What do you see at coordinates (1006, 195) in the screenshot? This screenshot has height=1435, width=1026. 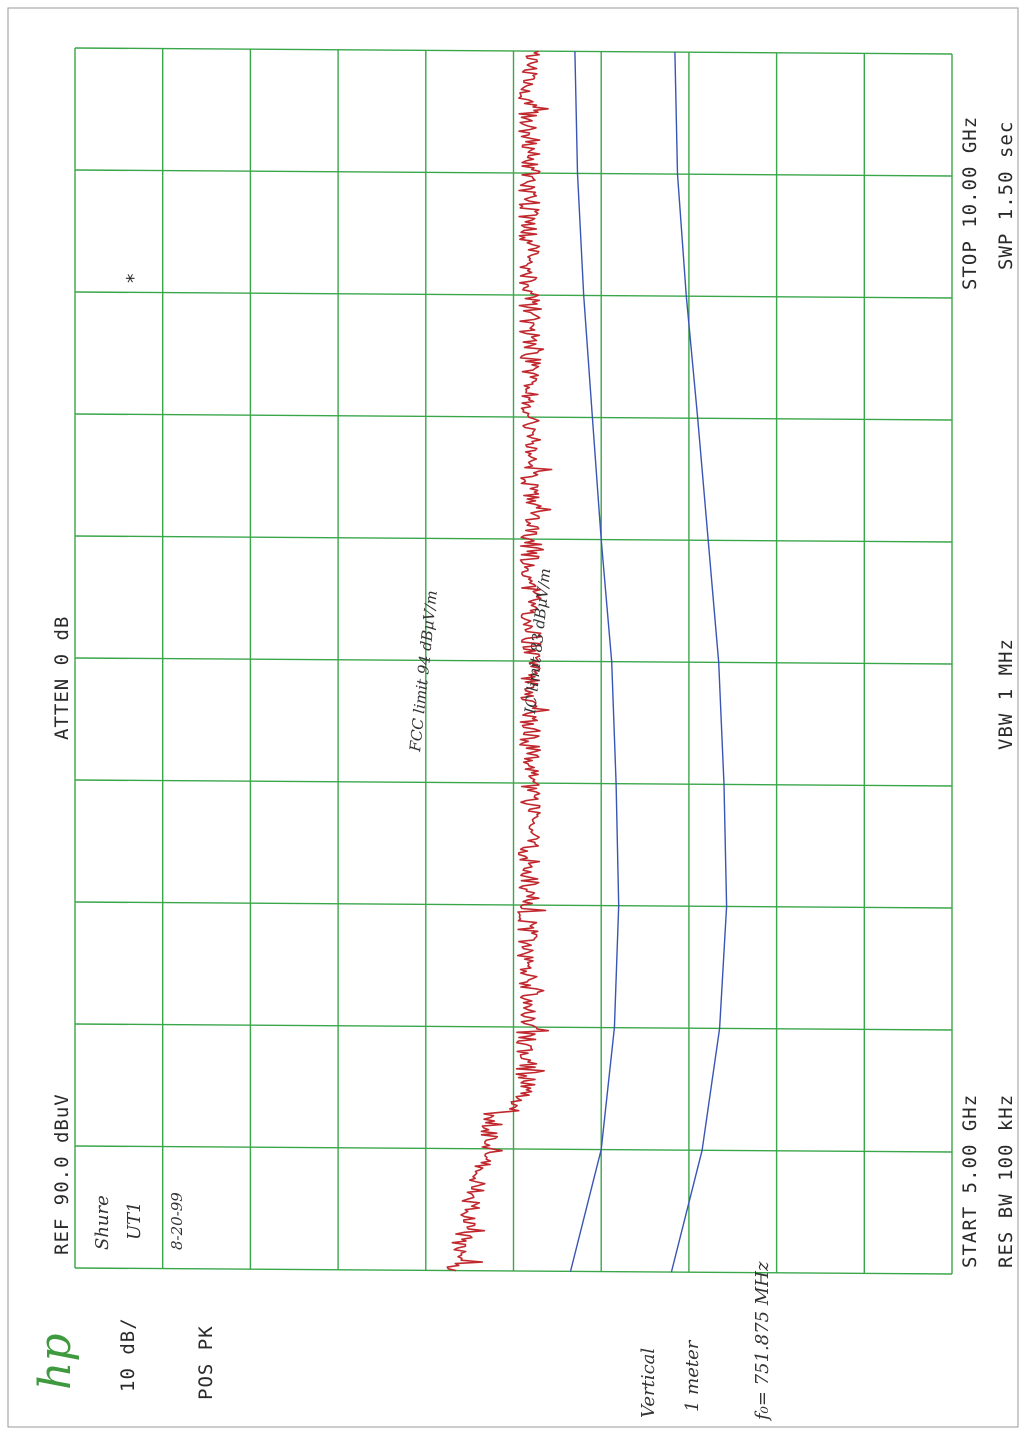 I see `sweep-time-label: SWP 1.50 sec` at bounding box center [1006, 195].